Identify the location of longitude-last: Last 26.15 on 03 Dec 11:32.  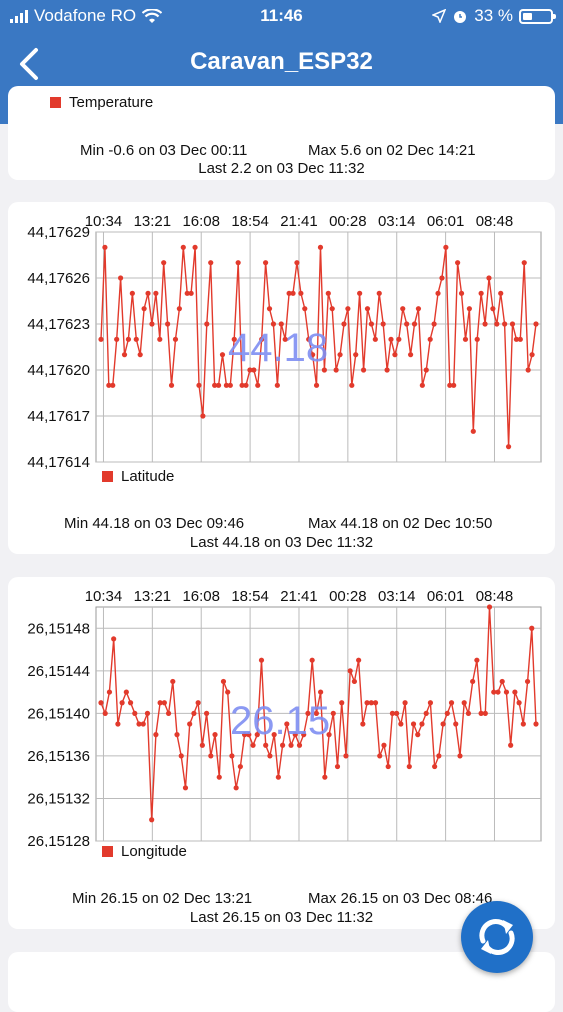
(281, 917).